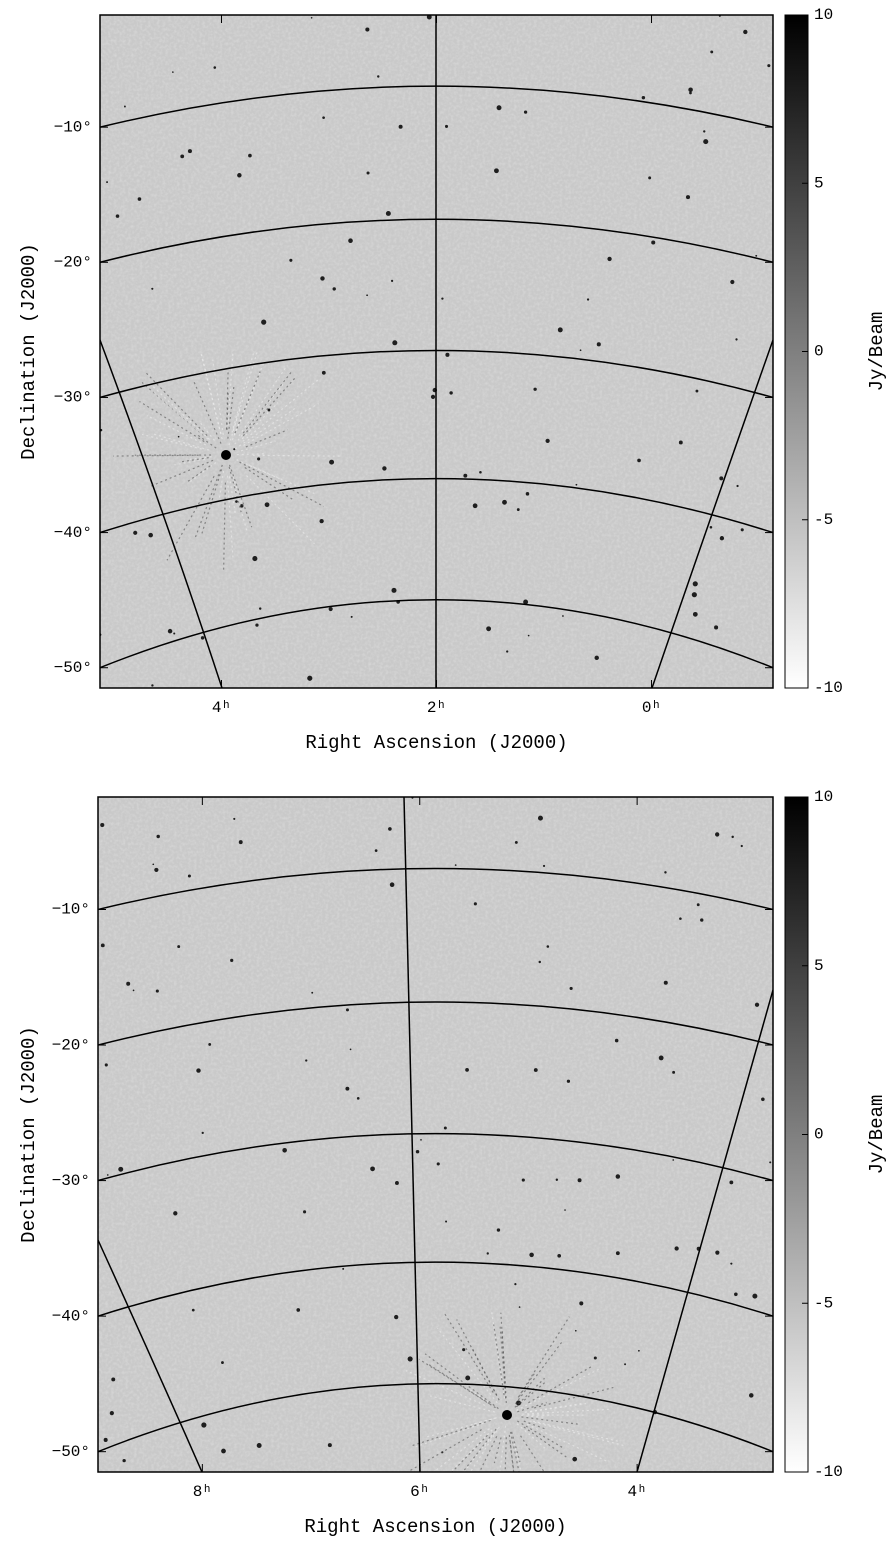 The image size is (892, 1546). Describe the element at coordinates (73, 668) in the screenshot. I see `y-tick-label: −50°` at that location.